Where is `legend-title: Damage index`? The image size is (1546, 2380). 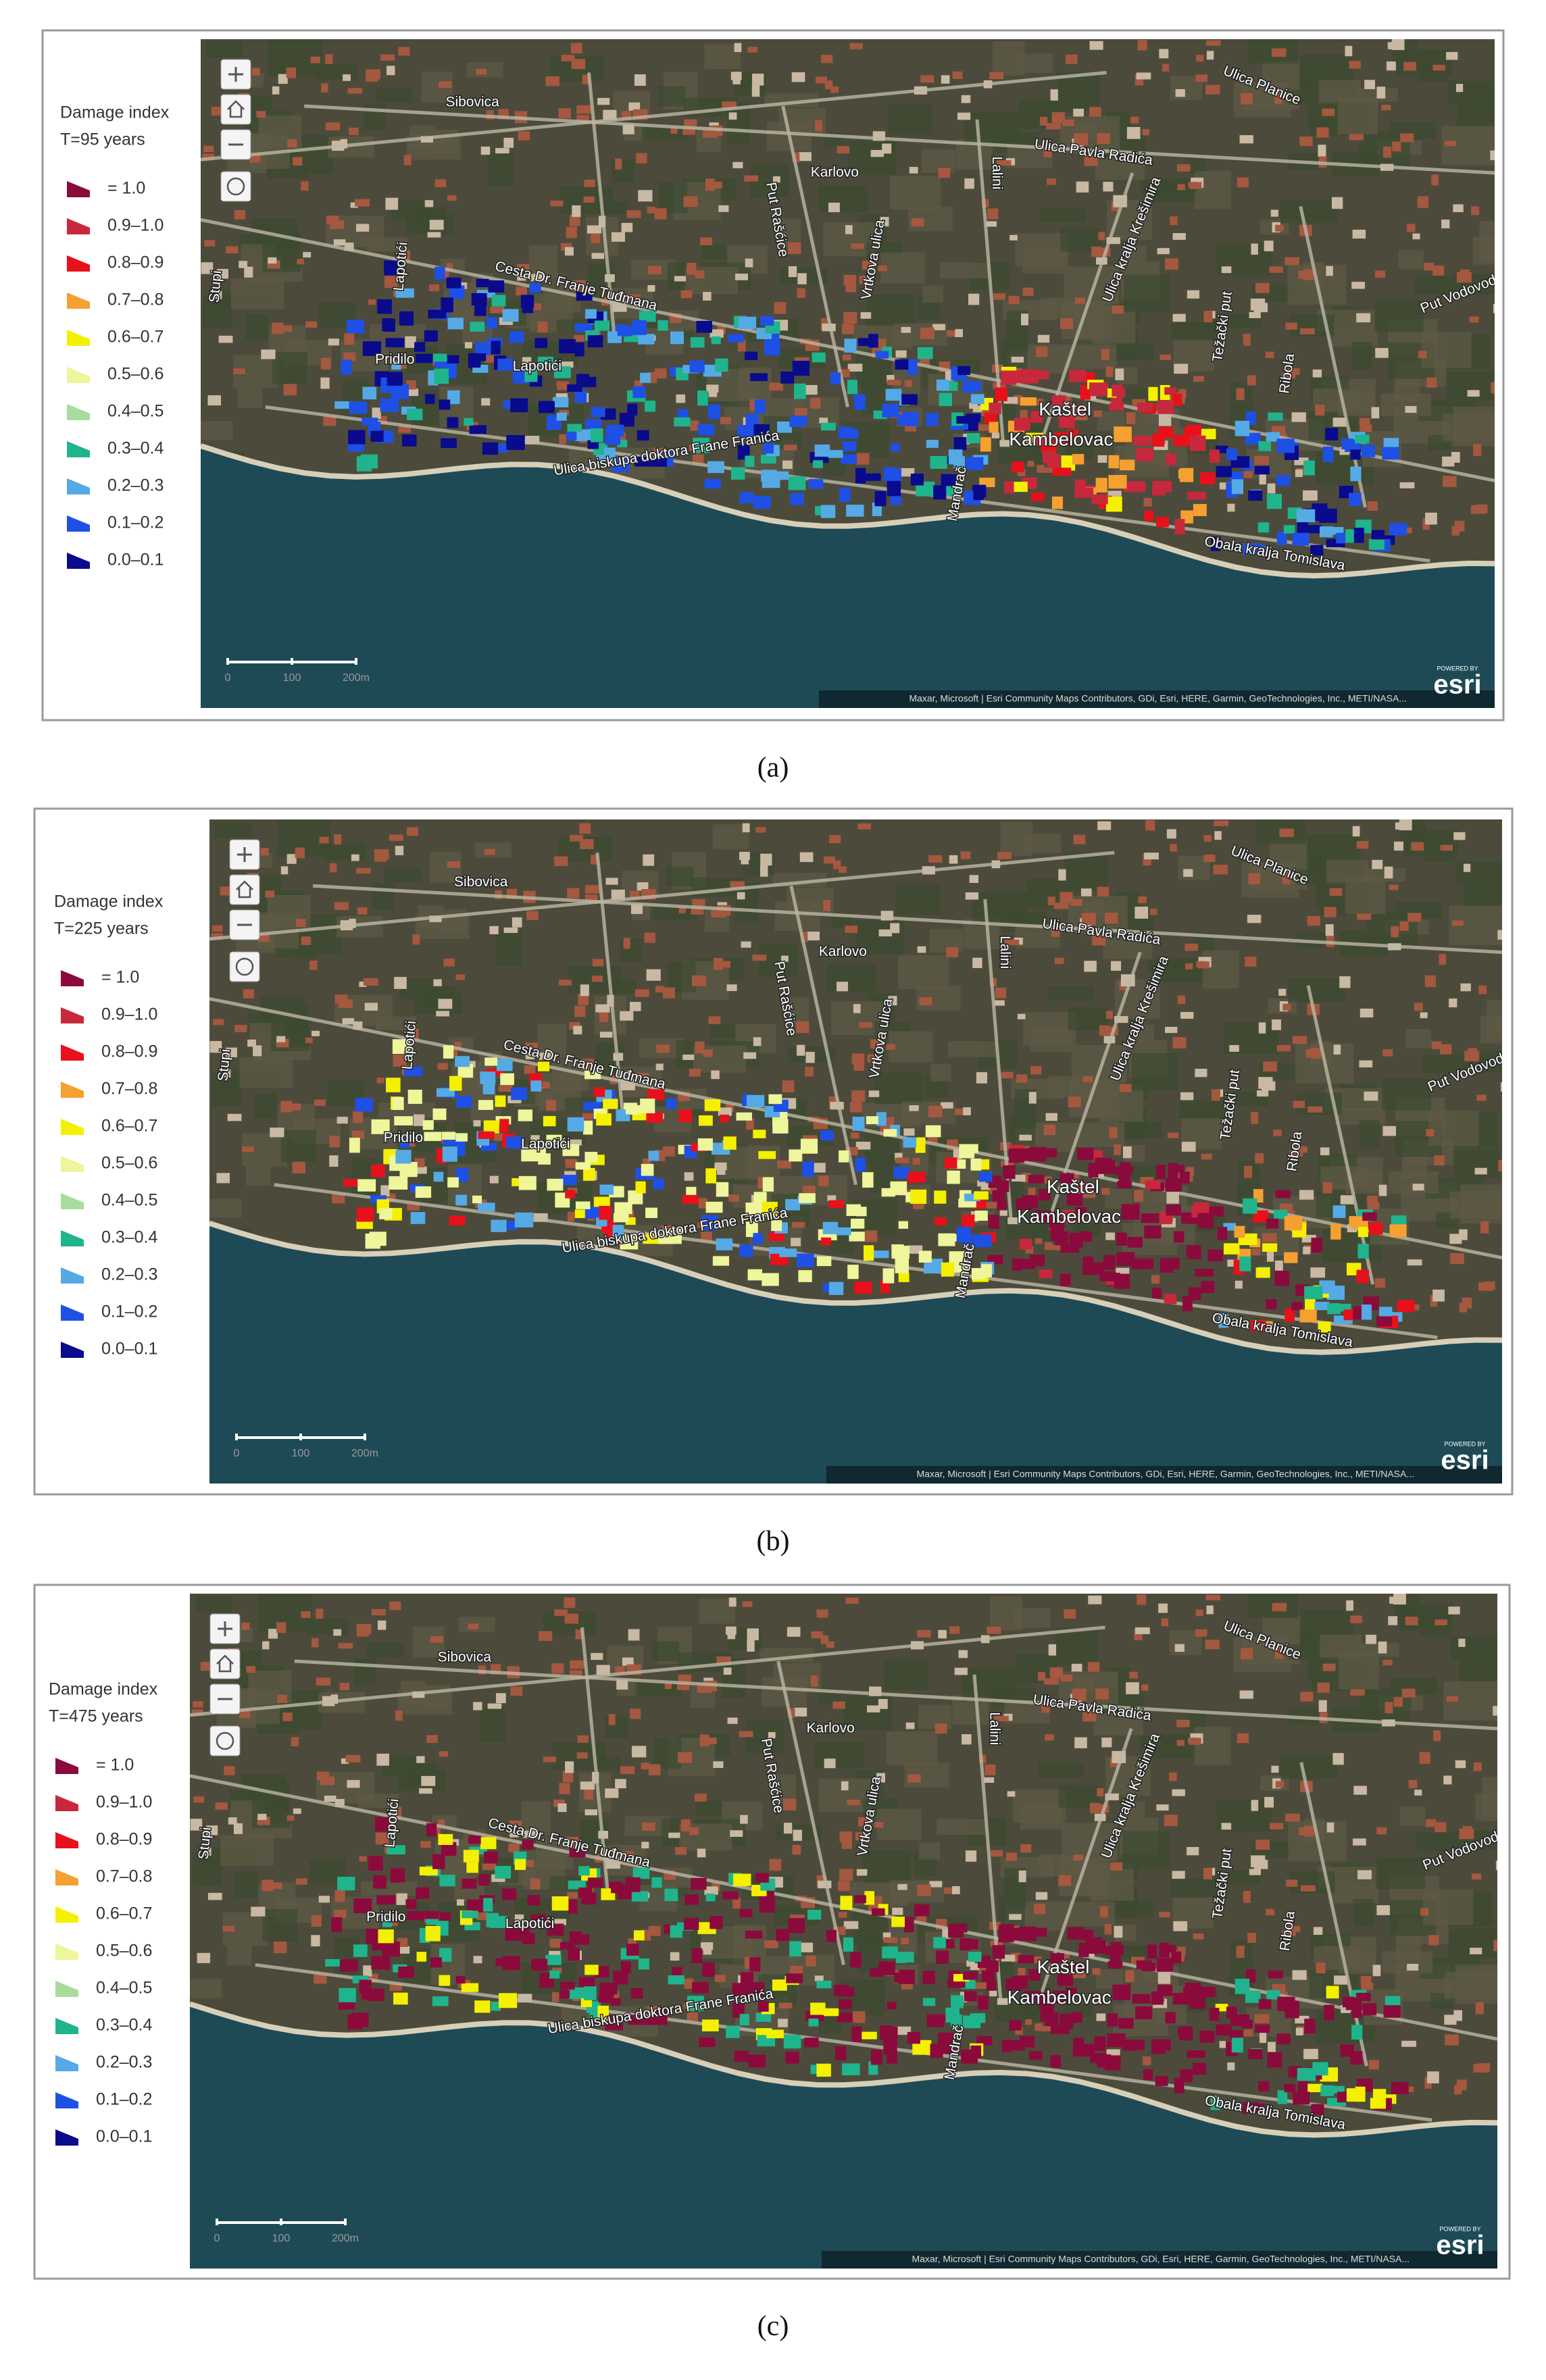
legend-title: Damage index is located at coordinates (115, 112).